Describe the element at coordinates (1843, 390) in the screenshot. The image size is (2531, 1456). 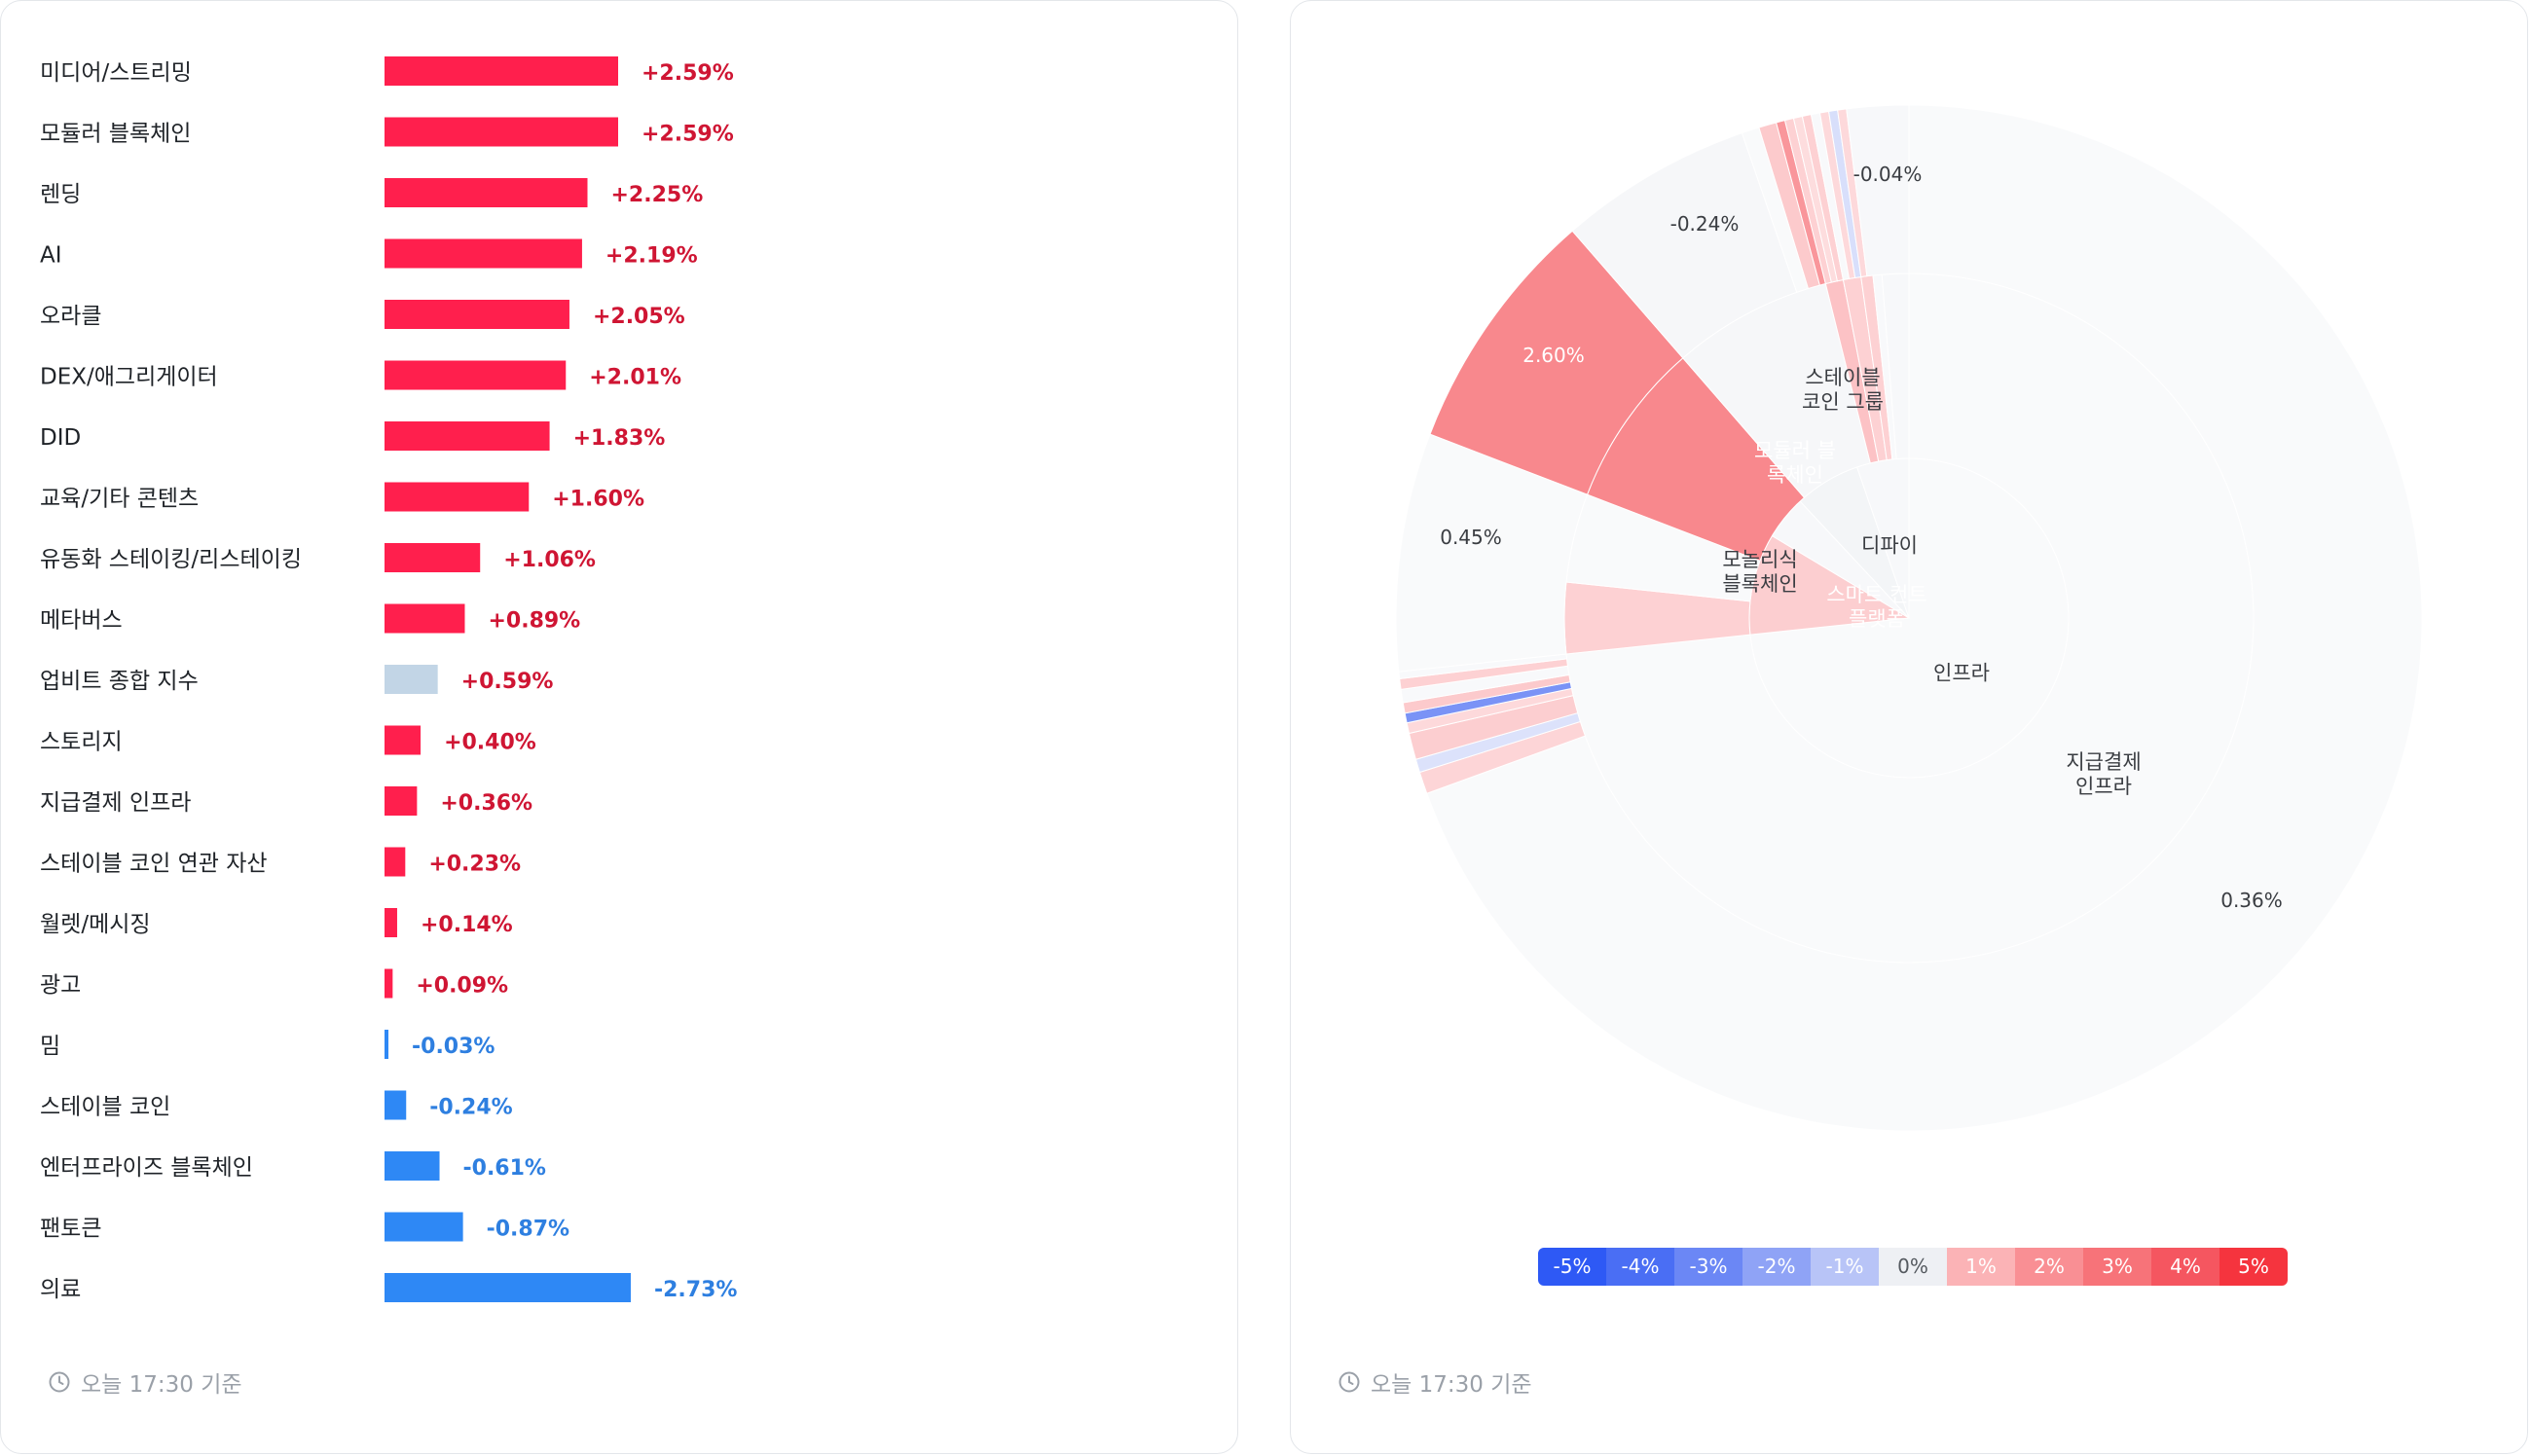
I see `sunburst-label-middle: 스테이블 코인 그룹` at that location.